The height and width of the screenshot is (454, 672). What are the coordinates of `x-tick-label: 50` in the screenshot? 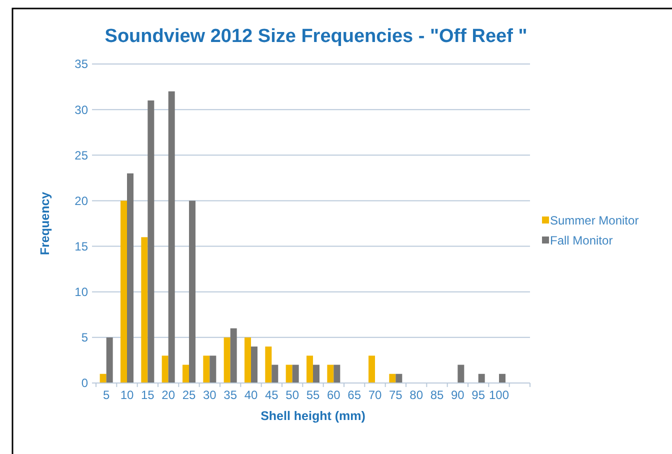 It's located at (293, 395).